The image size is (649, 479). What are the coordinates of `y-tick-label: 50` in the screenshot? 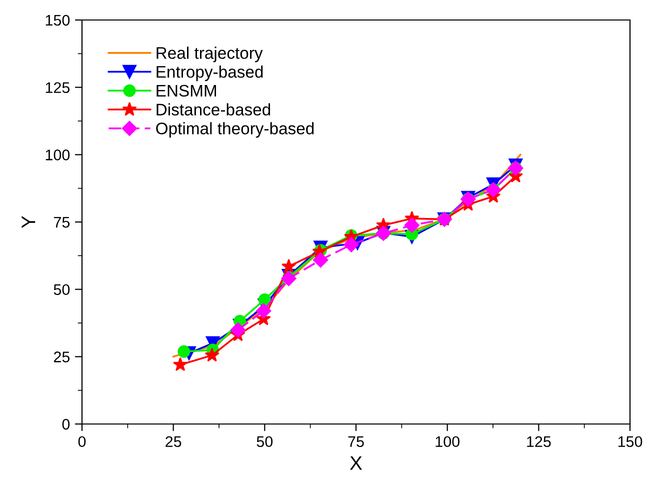 It's located at (62, 290).